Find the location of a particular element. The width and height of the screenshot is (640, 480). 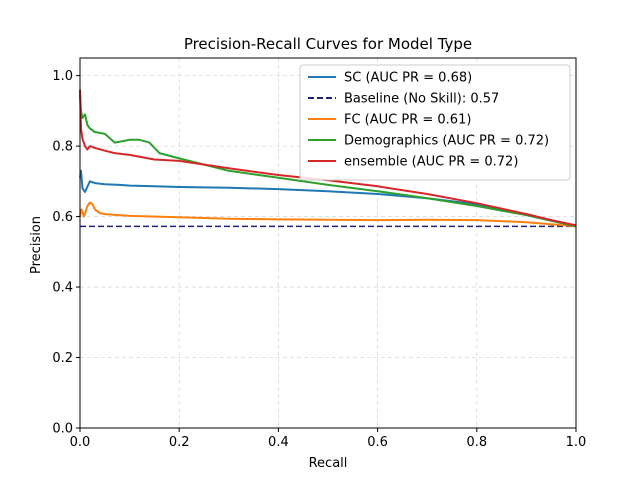

y-tick-label: 1.0 is located at coordinates (62, 76).